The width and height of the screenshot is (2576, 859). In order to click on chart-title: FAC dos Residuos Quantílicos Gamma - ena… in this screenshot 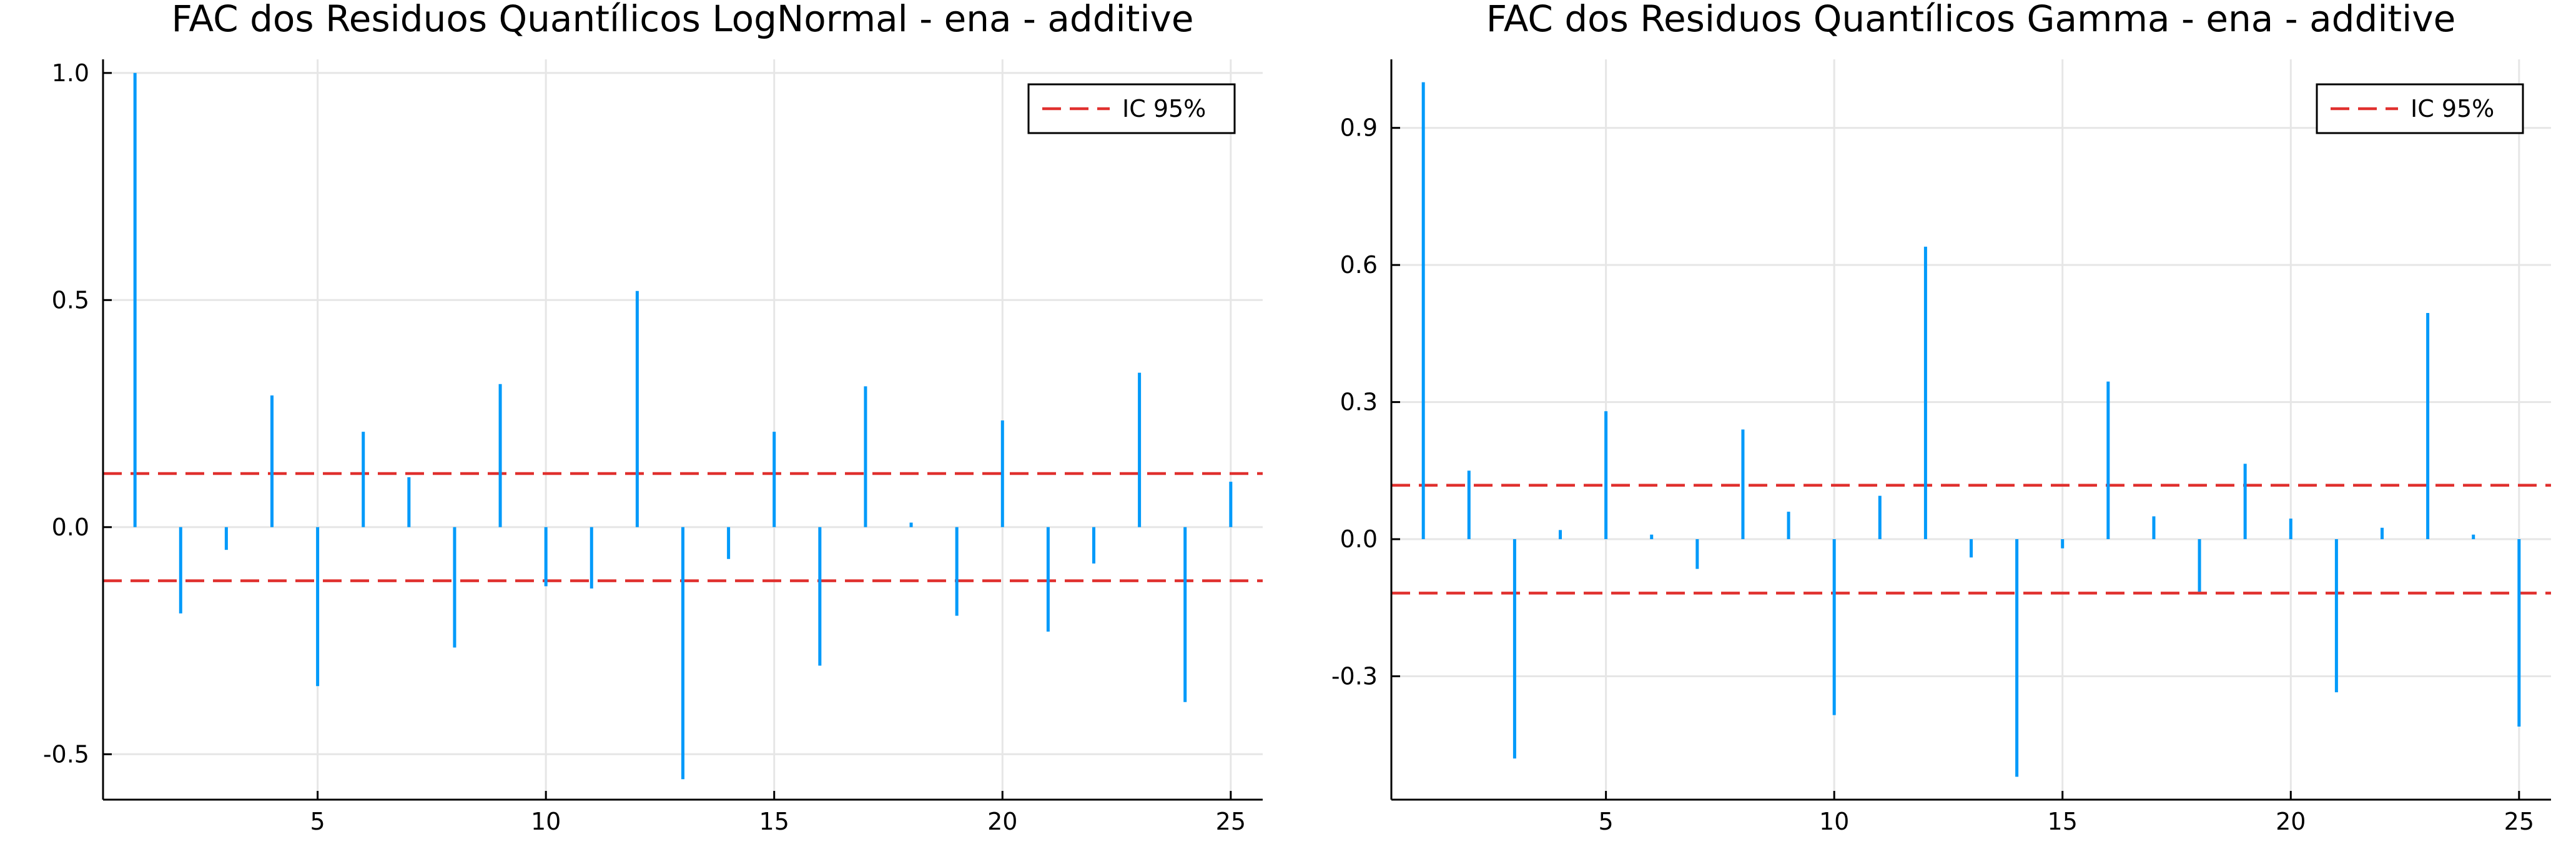, I will do `click(1971, 20)`.